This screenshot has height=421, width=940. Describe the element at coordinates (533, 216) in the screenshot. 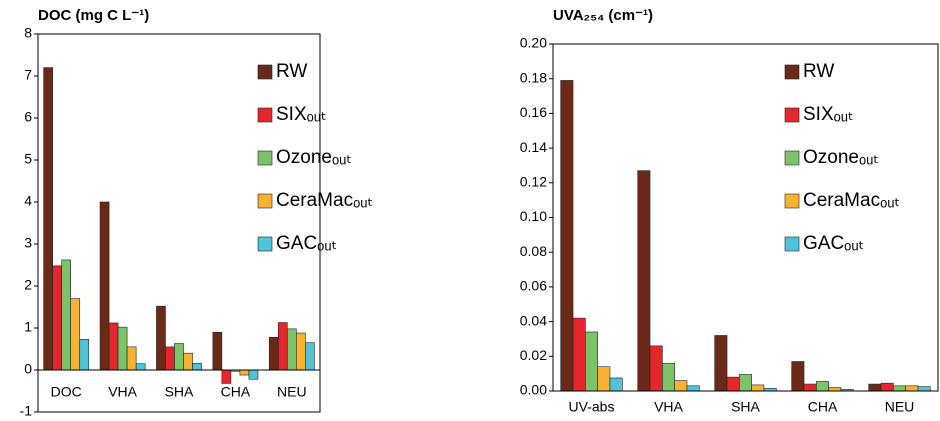

I see `y-tick-label: 0.10` at that location.